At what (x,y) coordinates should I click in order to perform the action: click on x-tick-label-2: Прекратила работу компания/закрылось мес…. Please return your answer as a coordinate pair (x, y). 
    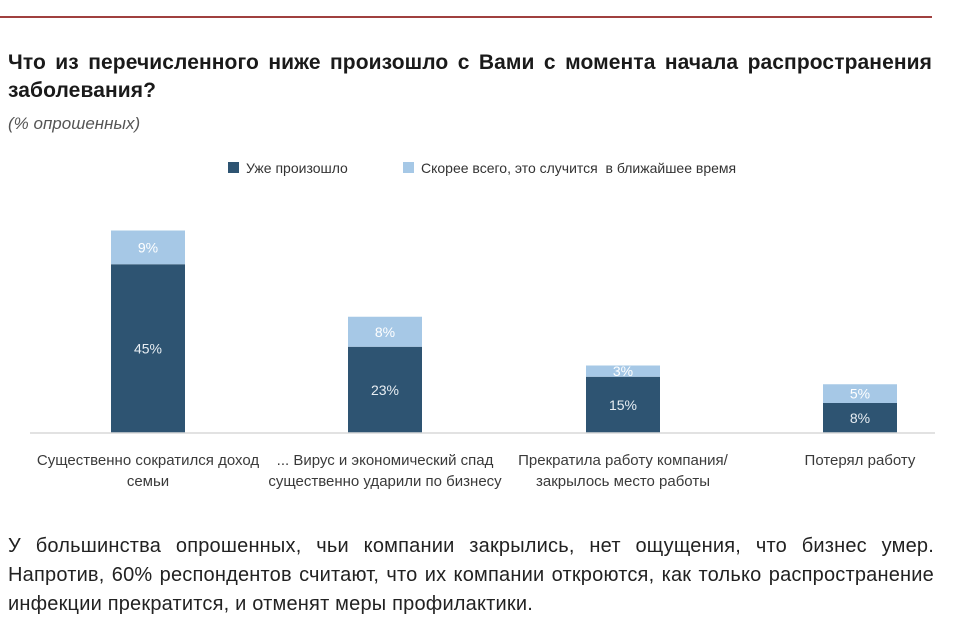
    Looking at the image, I should click on (623, 471).